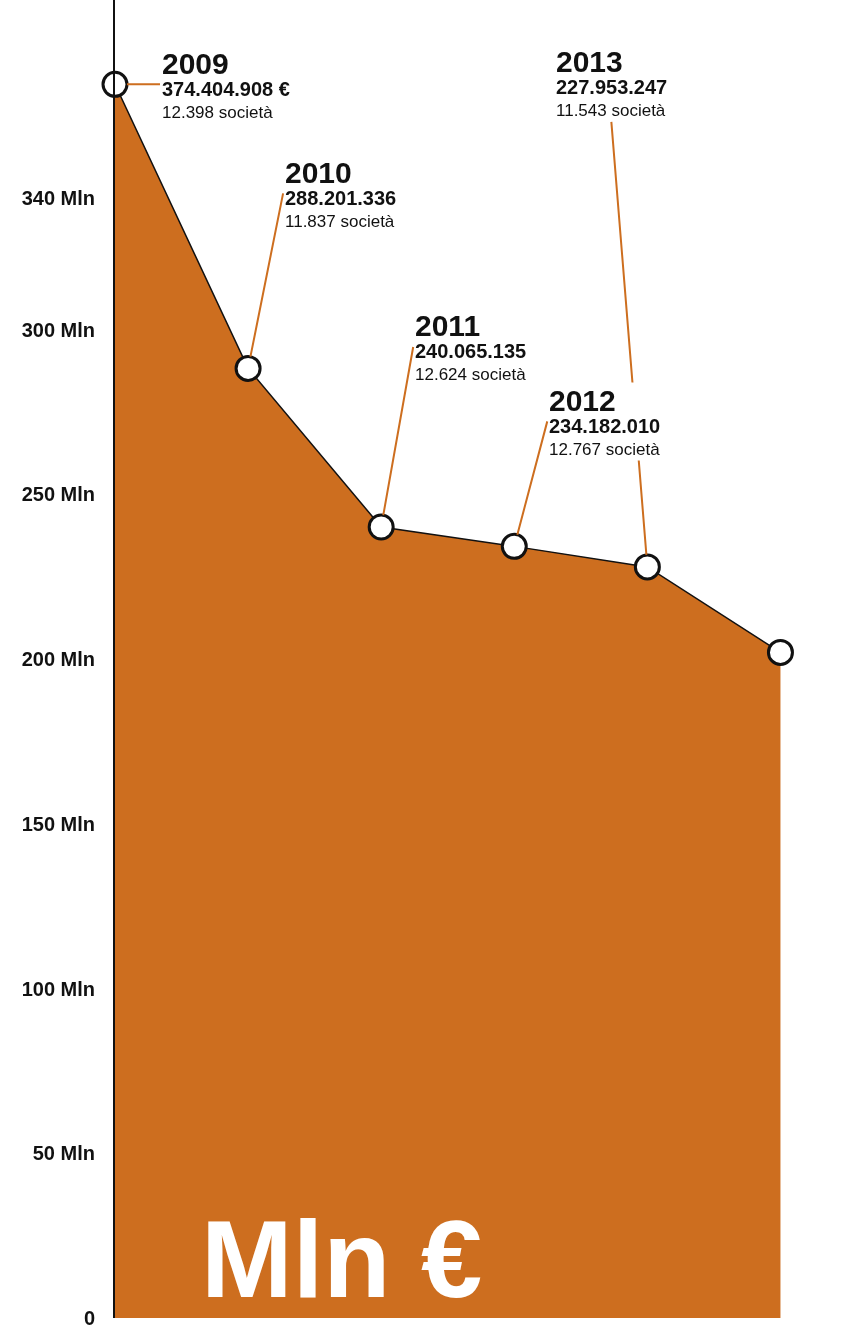 Image resolution: width=847 pixels, height=1344 pixels. I want to click on y-tick-label: 50 Mln, so click(63, 1153).